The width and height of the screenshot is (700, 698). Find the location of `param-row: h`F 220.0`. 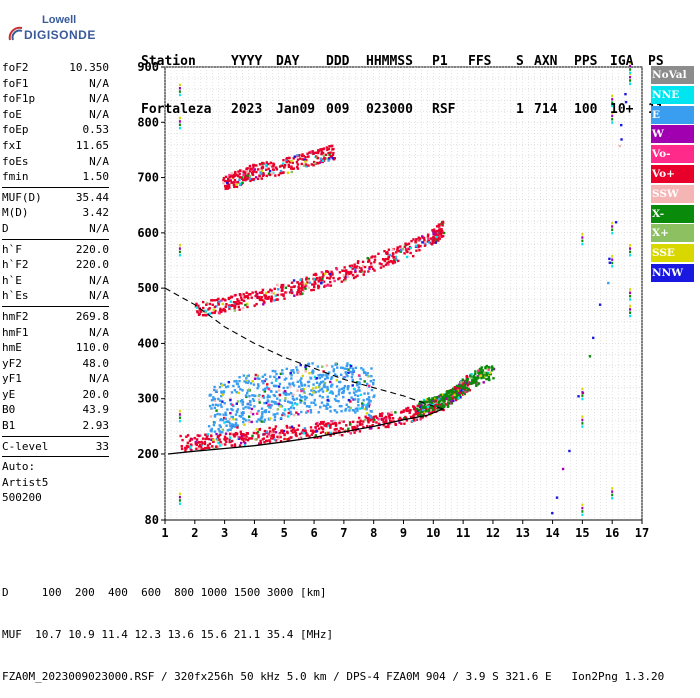

param-row: h`F 220.0 is located at coordinates (55, 250).